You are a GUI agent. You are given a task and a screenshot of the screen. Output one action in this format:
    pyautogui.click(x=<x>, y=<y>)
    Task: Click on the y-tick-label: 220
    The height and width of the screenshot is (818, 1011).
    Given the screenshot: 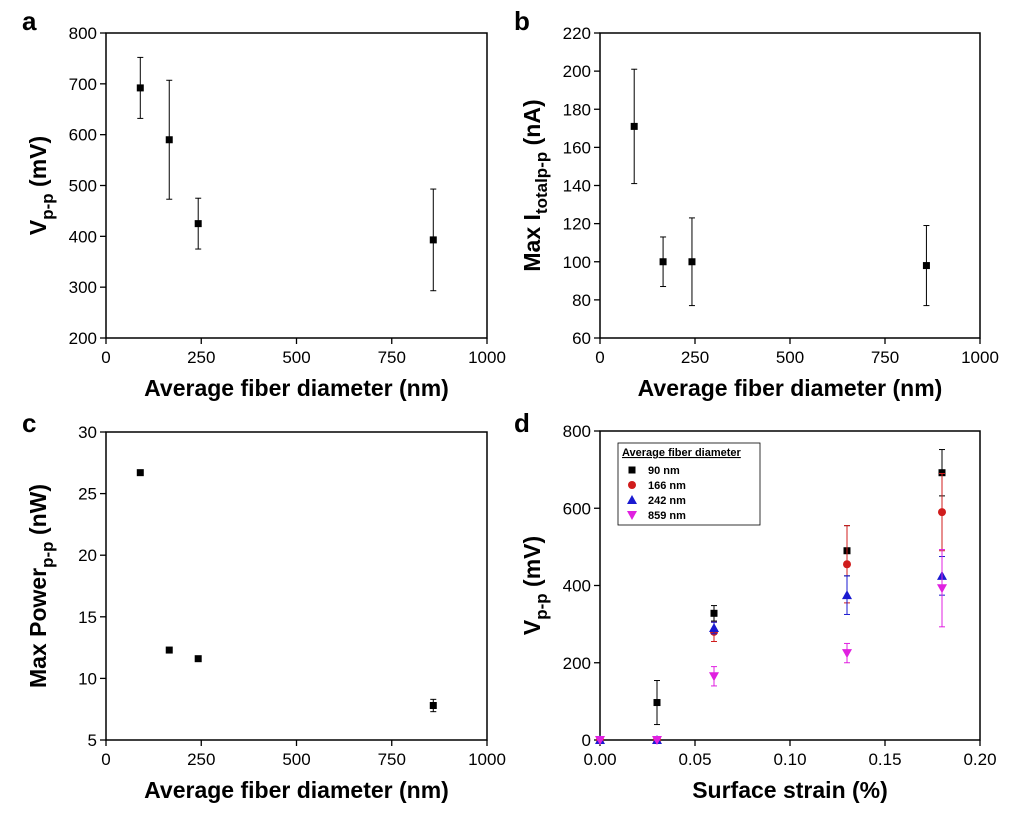 What is the action you would take?
    pyautogui.click(x=577, y=33)
    